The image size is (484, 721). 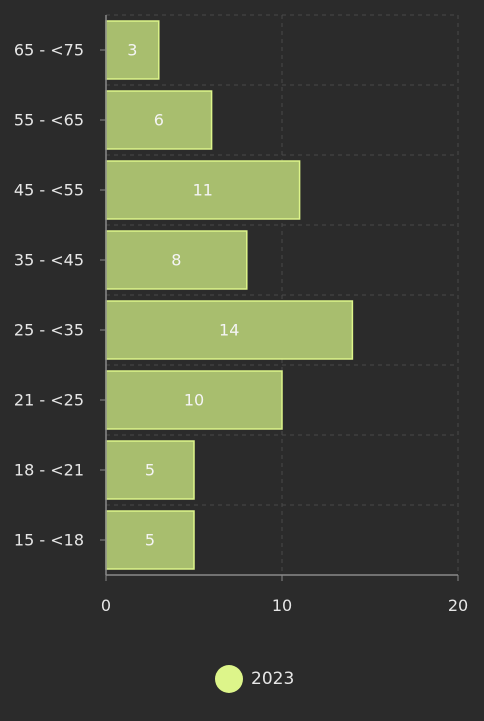 What do you see at coordinates (272, 679) in the screenshot?
I see `legend-label: 2023` at bounding box center [272, 679].